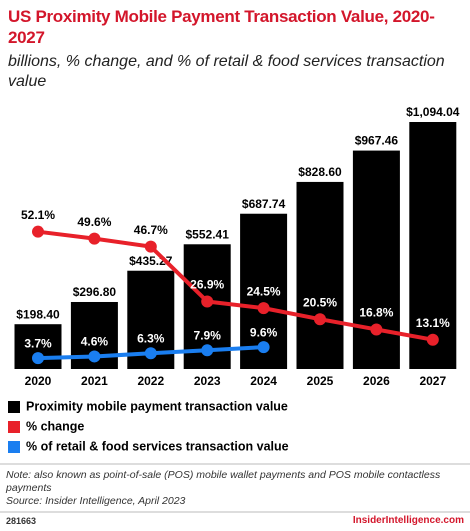  I want to click on bar-value-label: $967.46, so click(377, 141).